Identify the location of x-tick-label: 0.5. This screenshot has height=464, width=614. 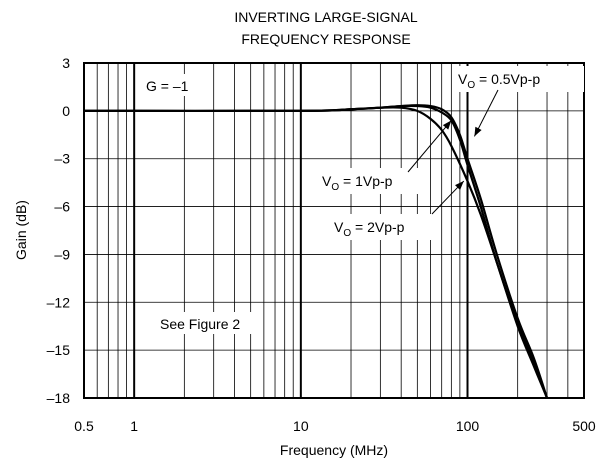
(84, 426).